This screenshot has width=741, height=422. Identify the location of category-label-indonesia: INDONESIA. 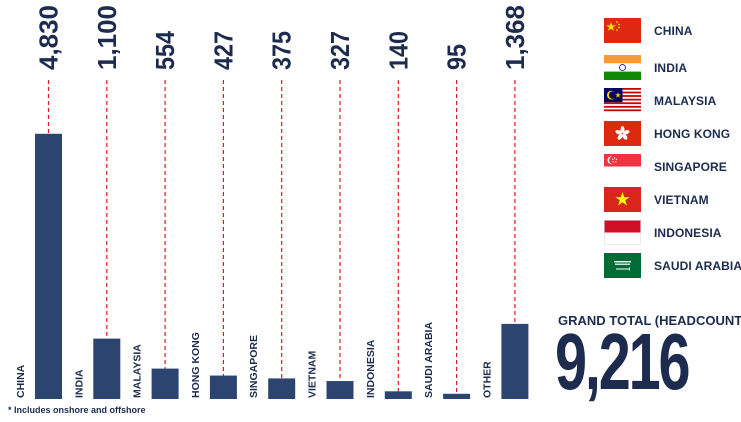
(371, 368).